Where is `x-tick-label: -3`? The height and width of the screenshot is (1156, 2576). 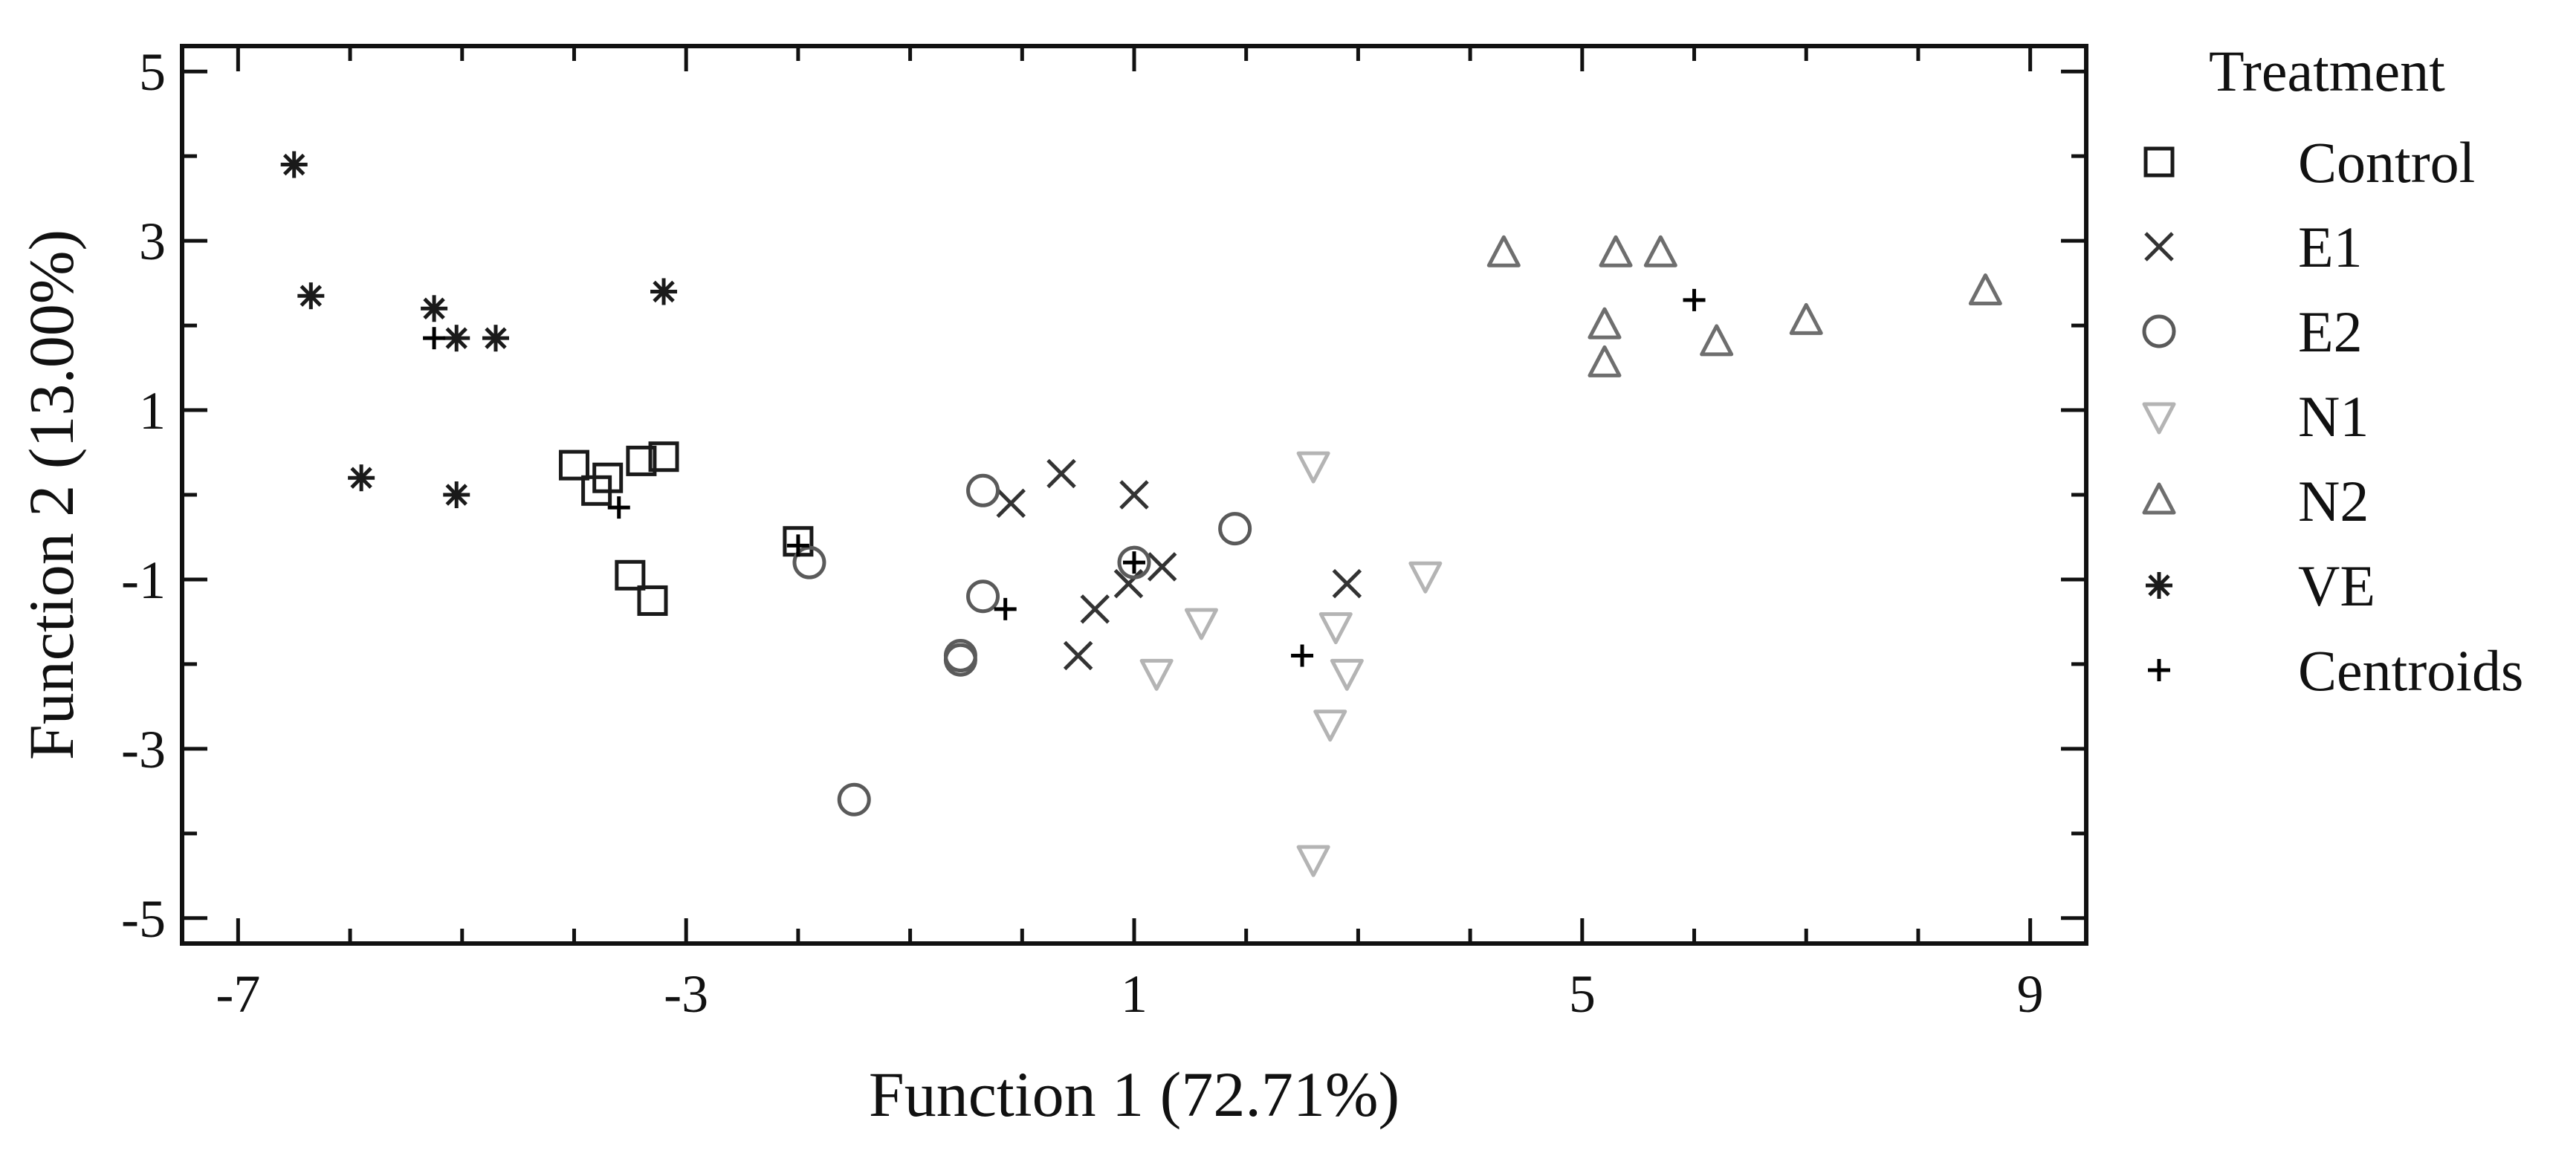
x-tick-label: -3 is located at coordinates (686, 994).